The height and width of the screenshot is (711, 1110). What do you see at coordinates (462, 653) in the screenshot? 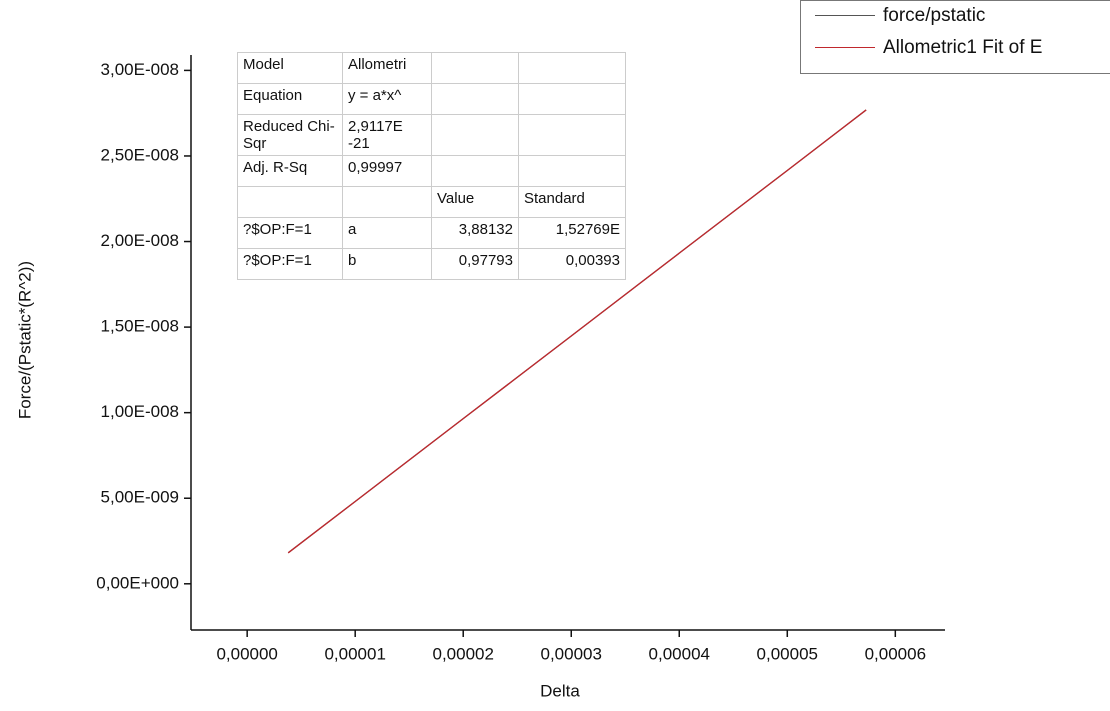
I see `x-tick-label: 0,00002` at bounding box center [462, 653].